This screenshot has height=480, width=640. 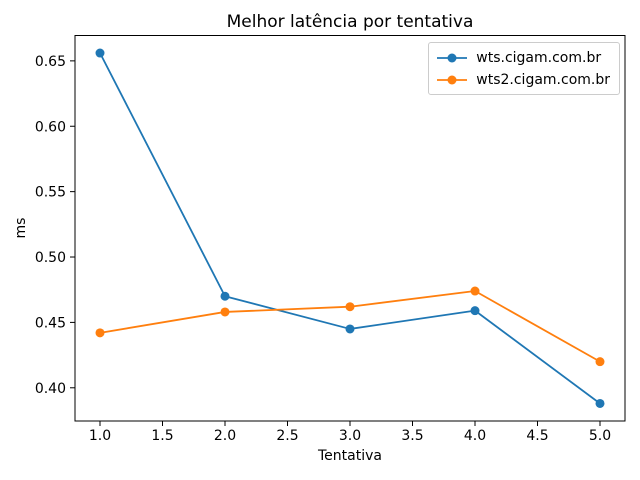 I want to click on legend-label: wts2.cigam.com.br, so click(x=543, y=79).